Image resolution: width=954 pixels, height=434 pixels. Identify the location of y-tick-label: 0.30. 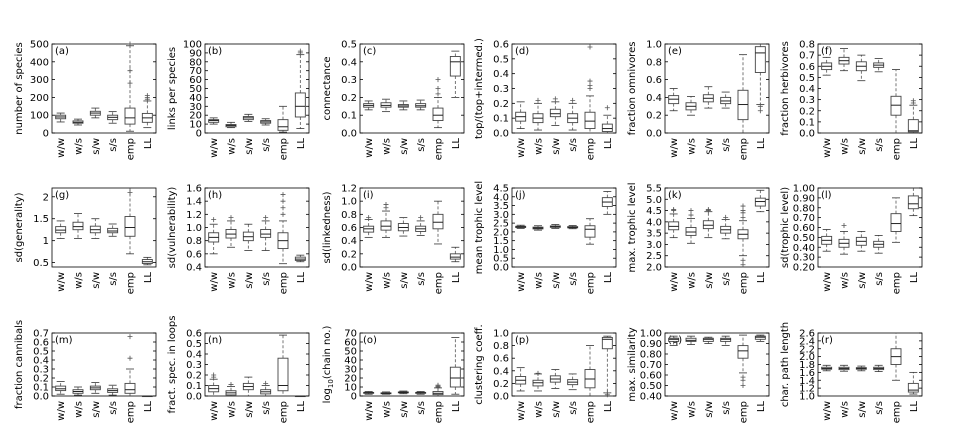
(804, 258).